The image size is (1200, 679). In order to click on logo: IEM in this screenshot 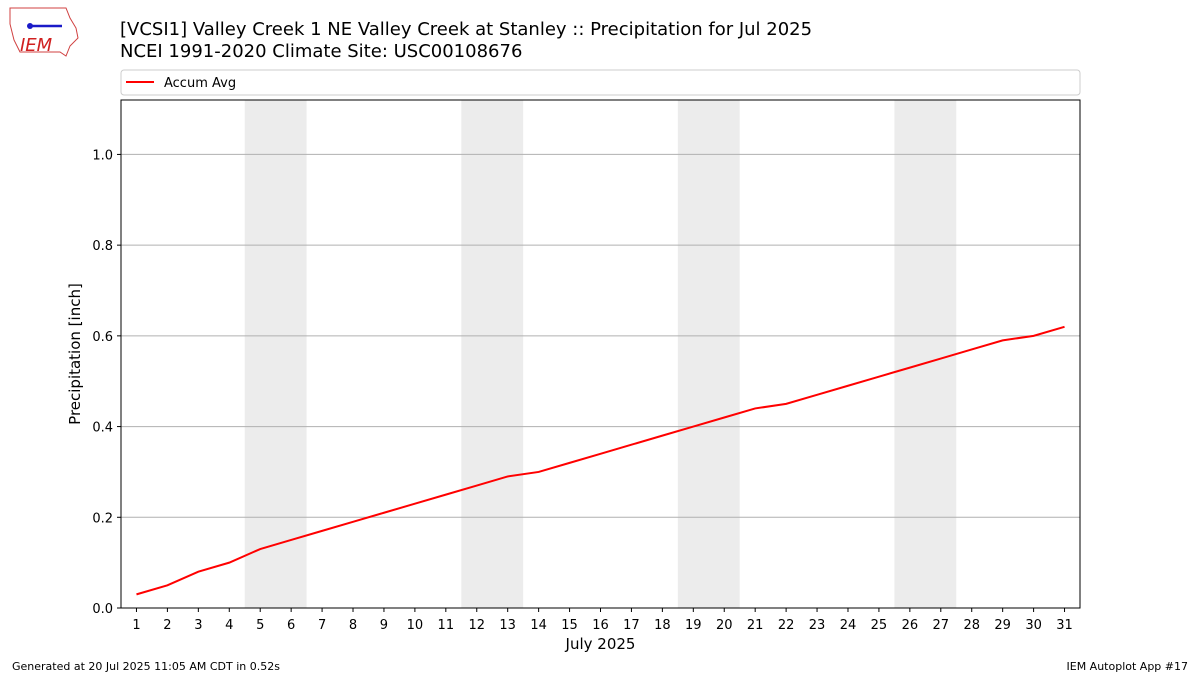, I will do `click(44, 32)`.